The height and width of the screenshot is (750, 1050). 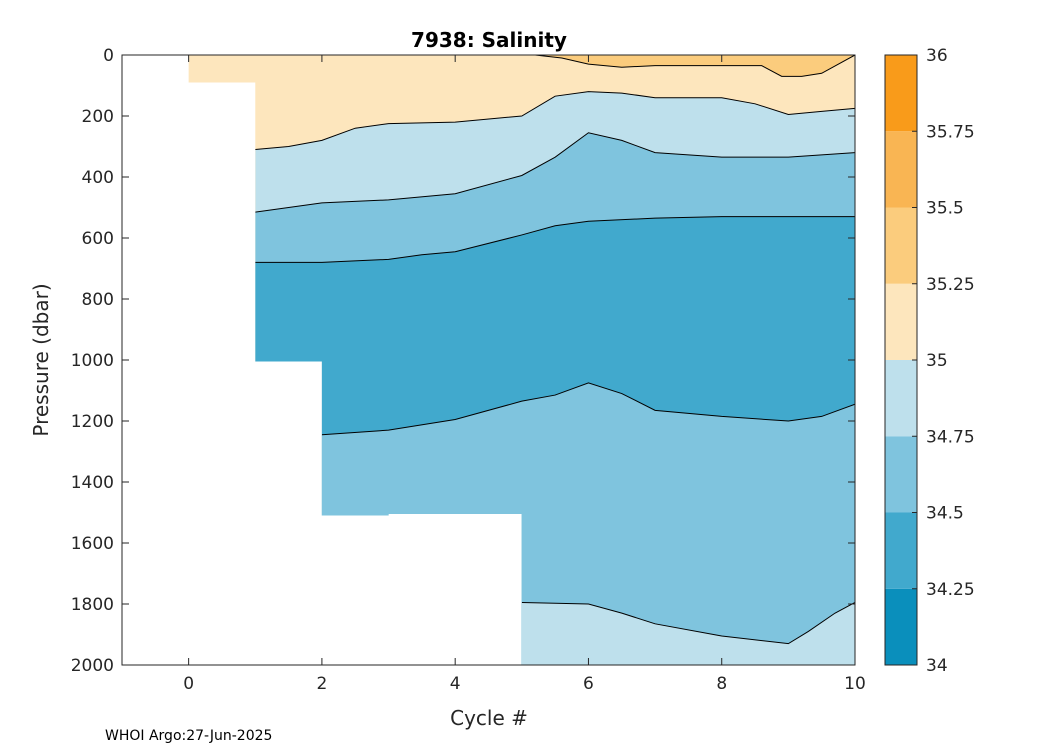 What do you see at coordinates (937, 361) in the screenshot?
I see `colorbar-tick-label: 35` at bounding box center [937, 361].